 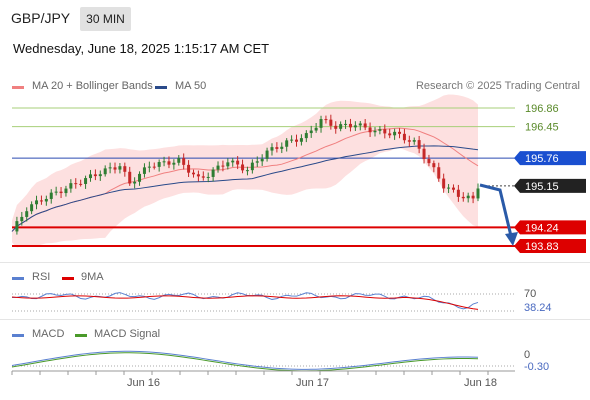 I want to click on rsi-level-label: 70, so click(x=530, y=294).